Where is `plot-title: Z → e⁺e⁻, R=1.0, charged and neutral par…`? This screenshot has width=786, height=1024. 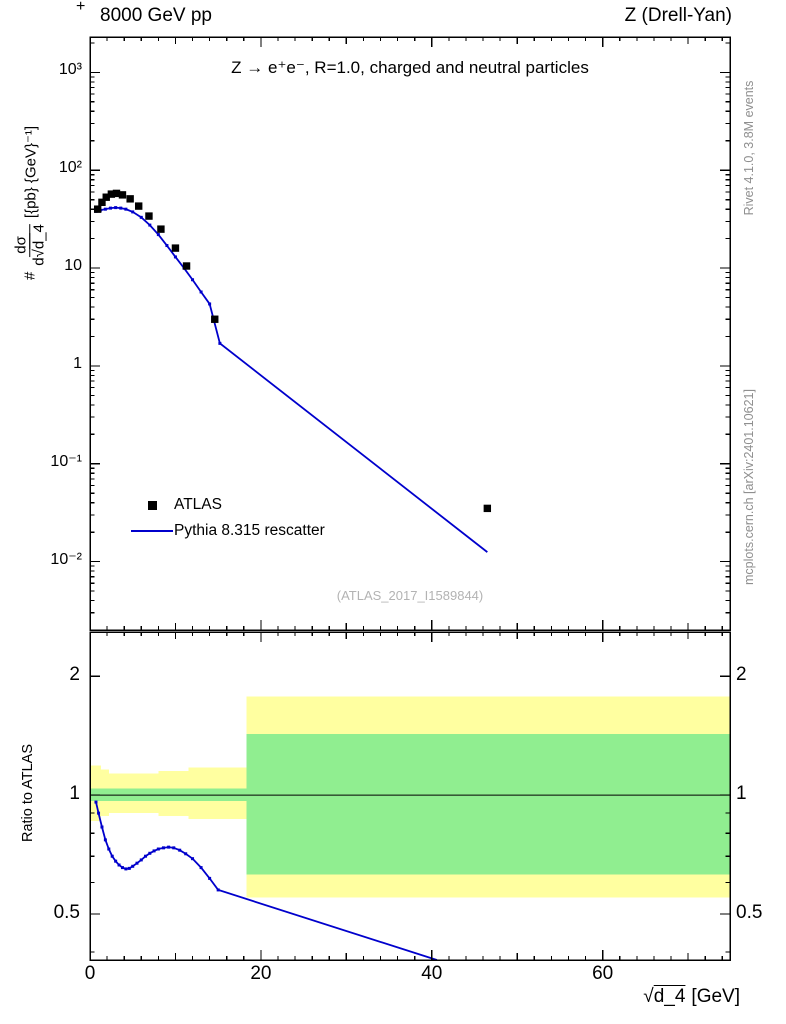
plot-title: Z → e⁺e⁻, R=1.0, charged and neutral par… is located at coordinates (410, 67).